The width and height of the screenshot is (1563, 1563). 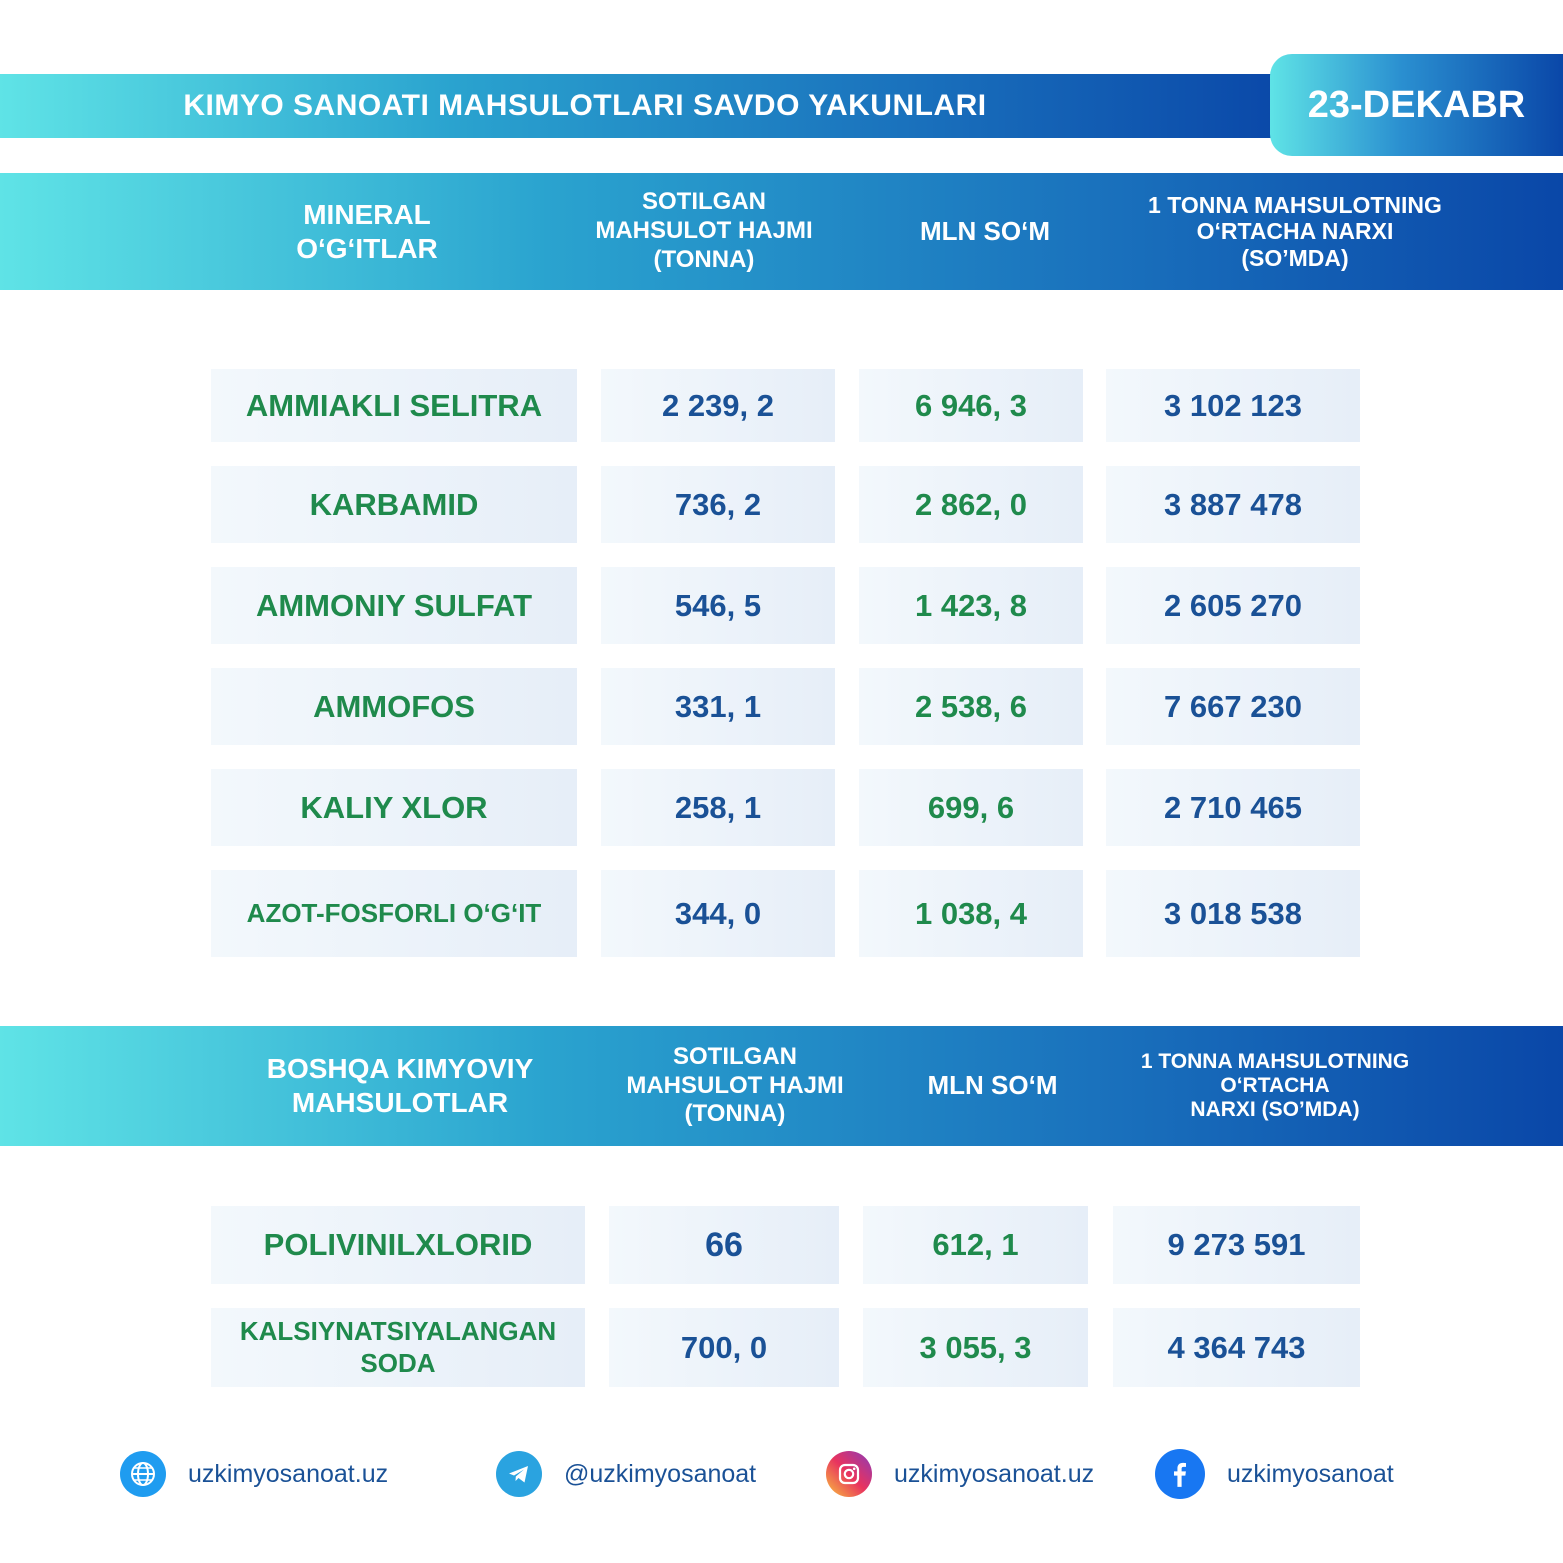 What do you see at coordinates (718, 807) in the screenshot?
I see `row-volume: 258, 1` at bounding box center [718, 807].